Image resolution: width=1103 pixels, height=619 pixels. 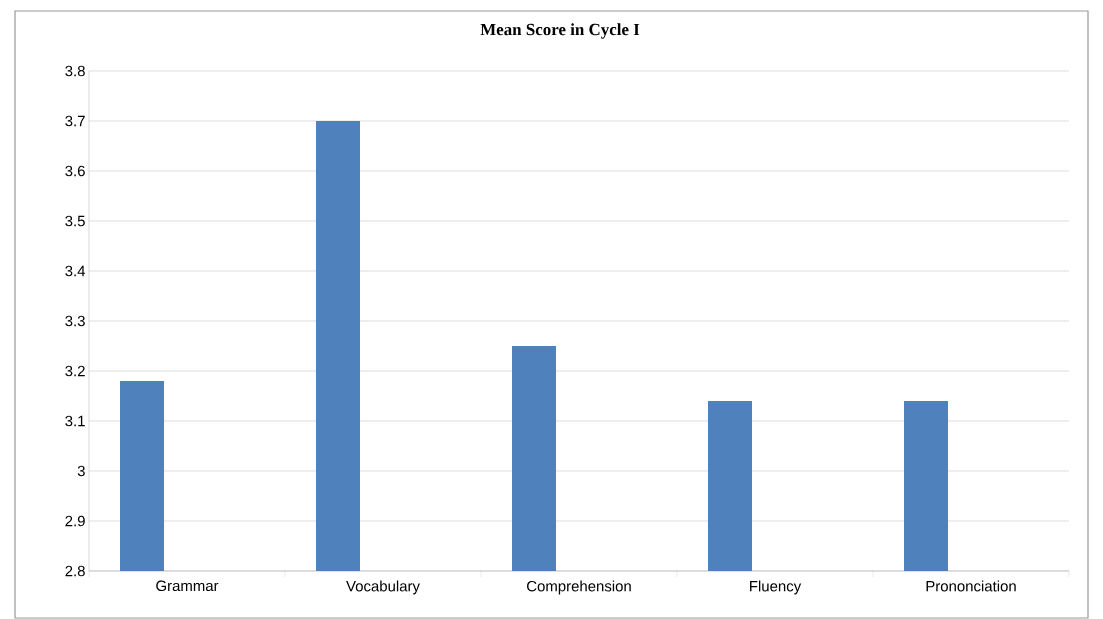 What do you see at coordinates (75, 221) in the screenshot?
I see `y-tick-label: 3.5` at bounding box center [75, 221].